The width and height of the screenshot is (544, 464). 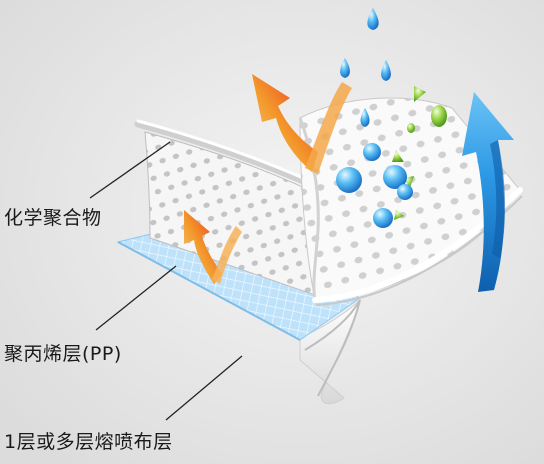 I want to click on meltblown-left-layer, so click(x=237, y=216).